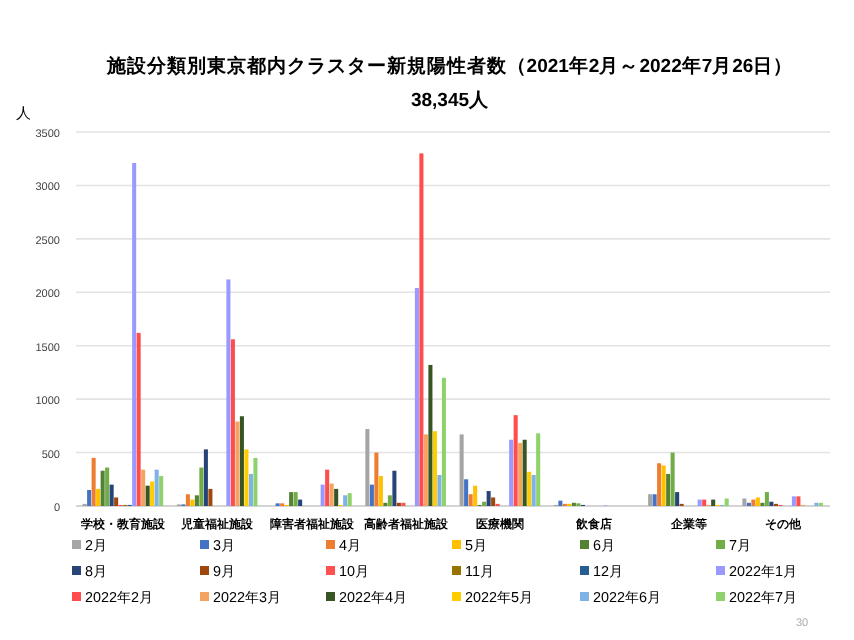 This screenshot has width=854, height=640. I want to click on title: 施設分類別東京都内クラスター新規陽性者数（2021年2月～2022年7月26日）, so click(450, 67).